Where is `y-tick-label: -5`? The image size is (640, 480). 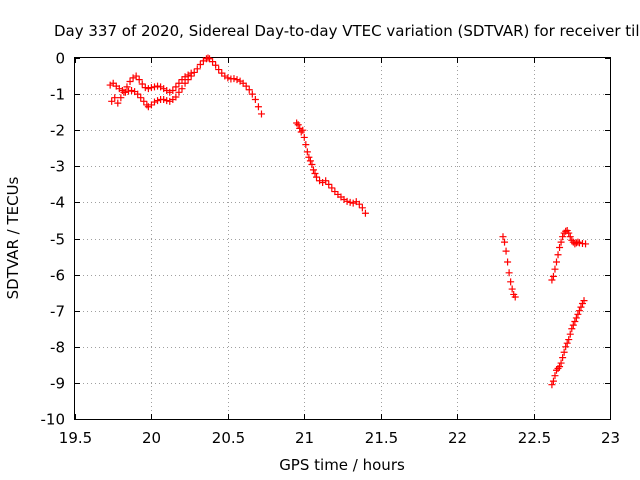 y-tick-label: -5 is located at coordinates (57, 240).